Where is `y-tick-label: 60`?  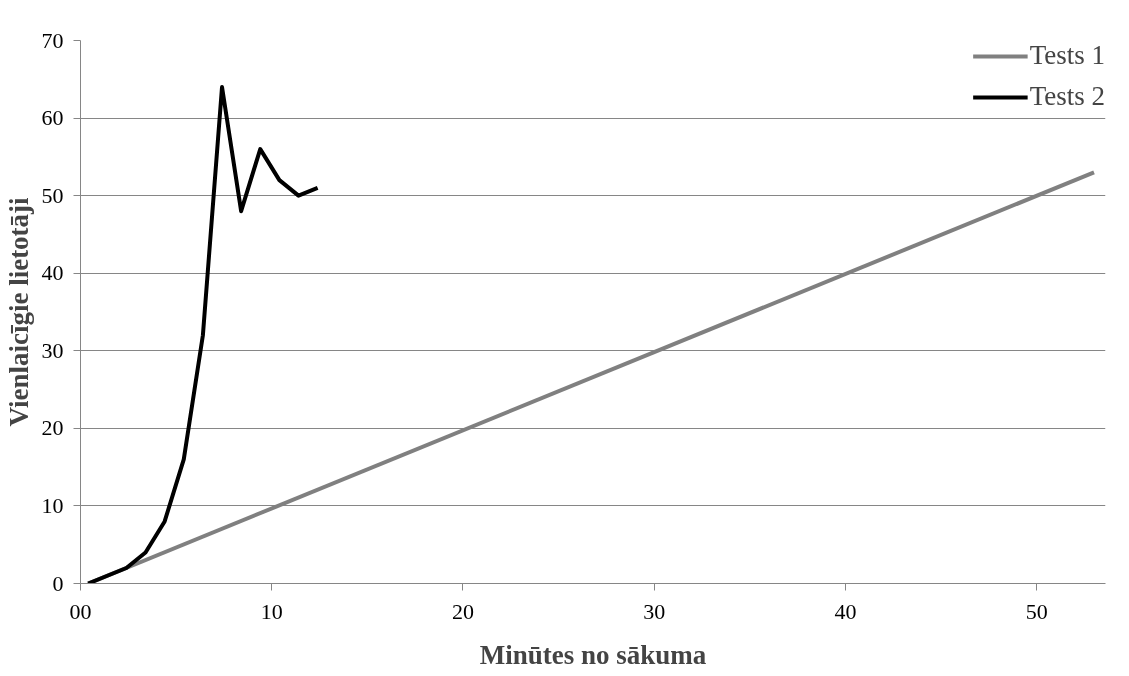 y-tick-label: 60 is located at coordinates (52, 118).